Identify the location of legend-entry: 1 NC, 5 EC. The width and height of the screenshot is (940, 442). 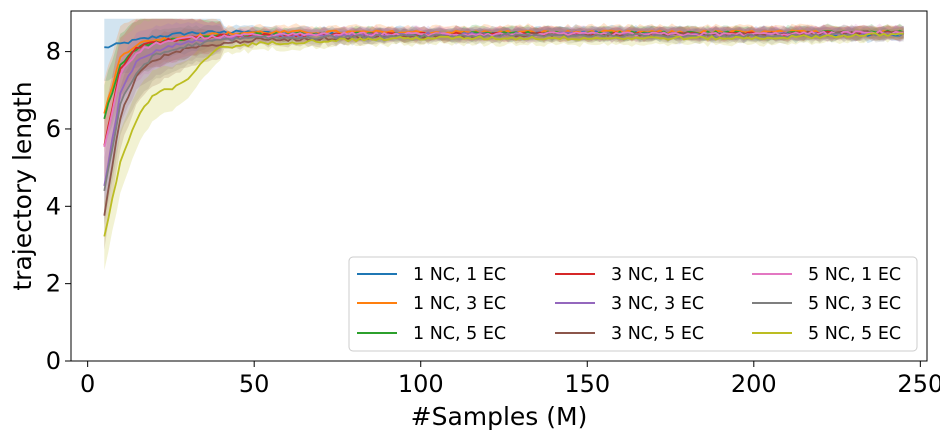
(459, 334).